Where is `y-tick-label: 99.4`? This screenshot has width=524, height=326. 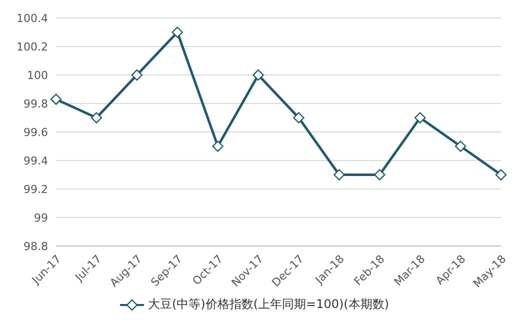
y-tick-label: 99.4 is located at coordinates (36, 161).